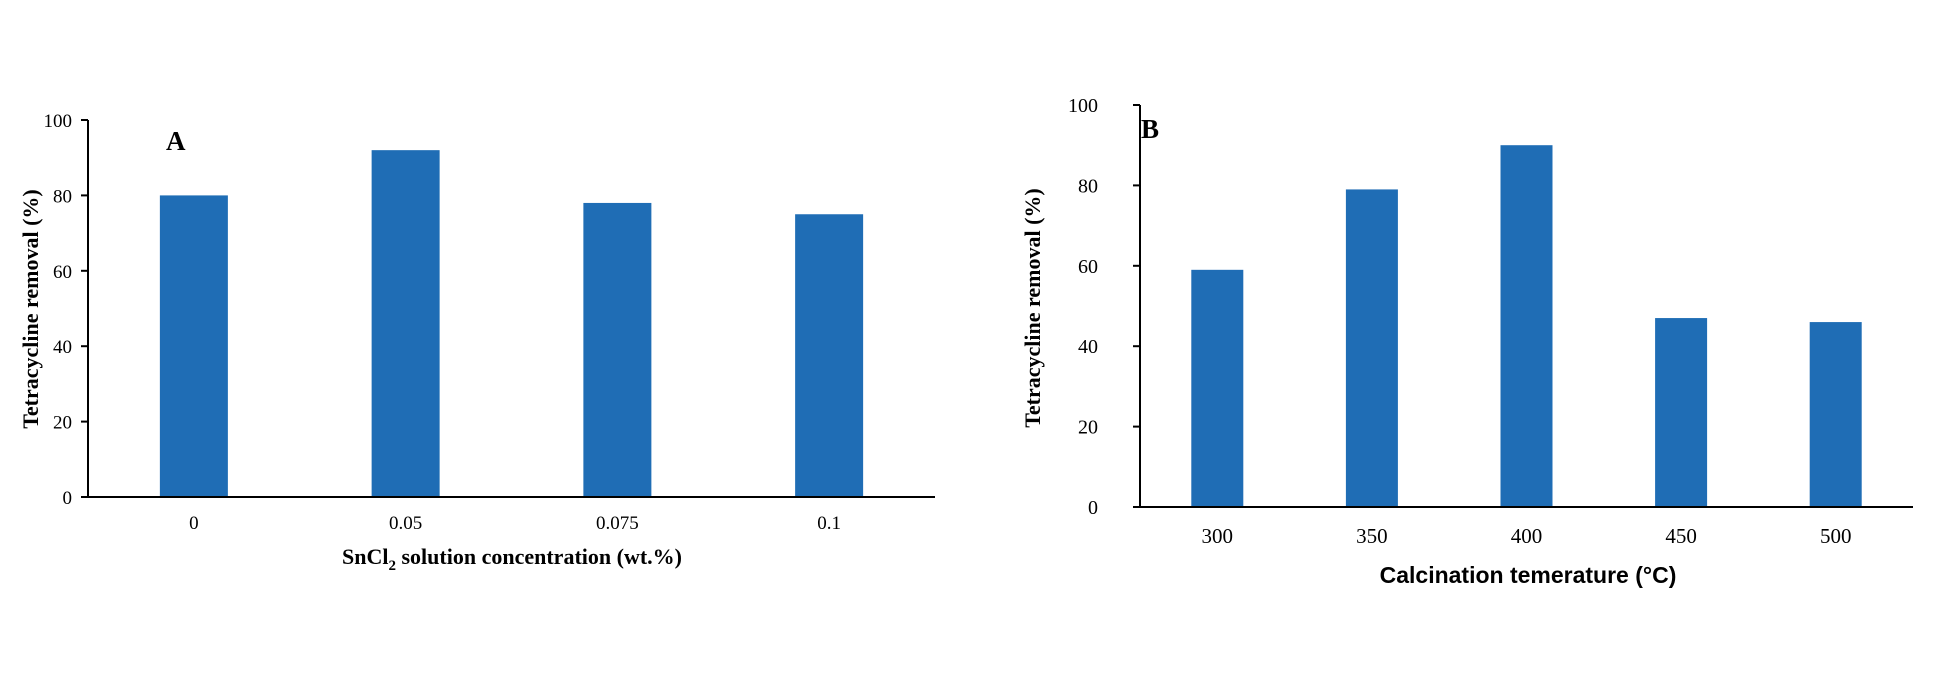 This screenshot has height=685, width=1949. Describe the element at coordinates (829, 523) in the screenshot. I see `x-tick-label: 0.1` at that location.